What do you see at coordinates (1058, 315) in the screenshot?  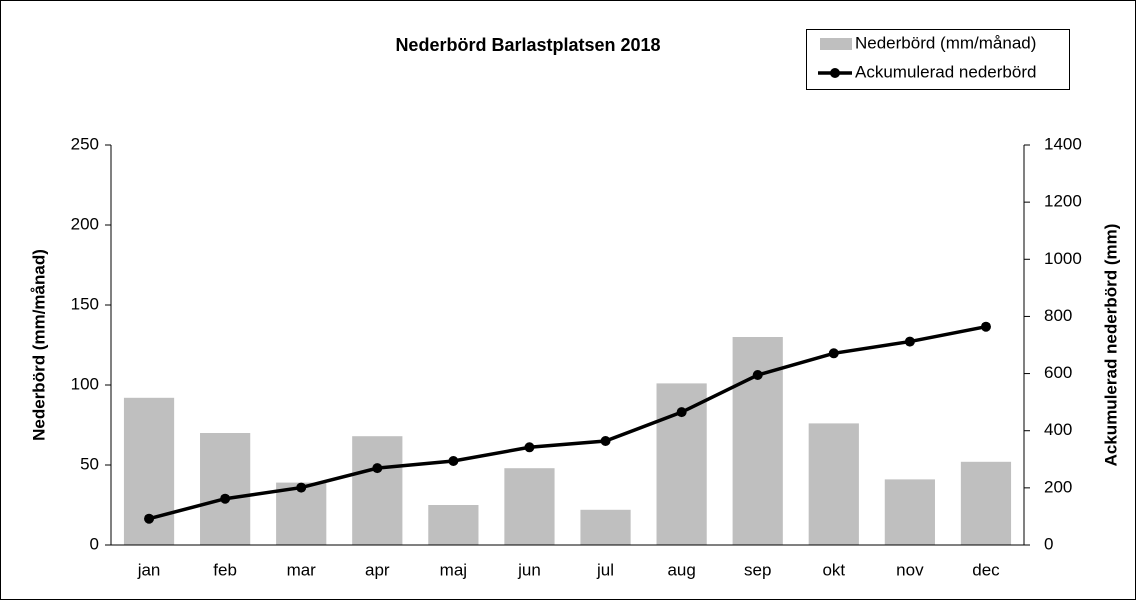 I see `y2-tick-label: 800` at bounding box center [1058, 315].